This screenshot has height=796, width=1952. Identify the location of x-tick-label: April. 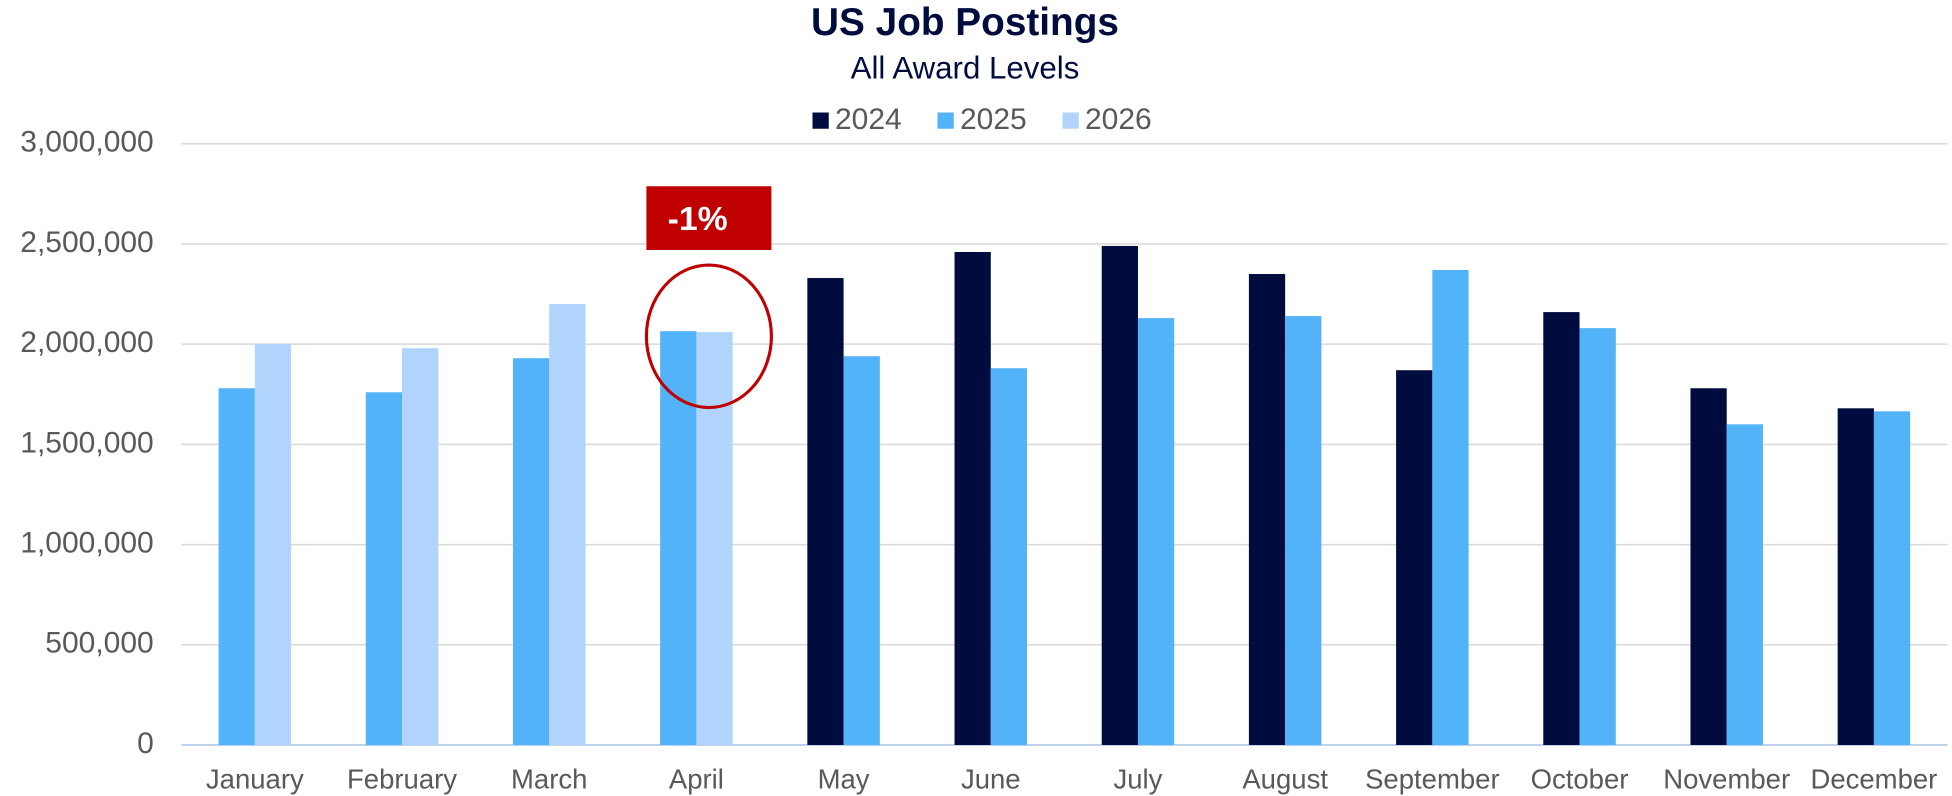
(696, 779).